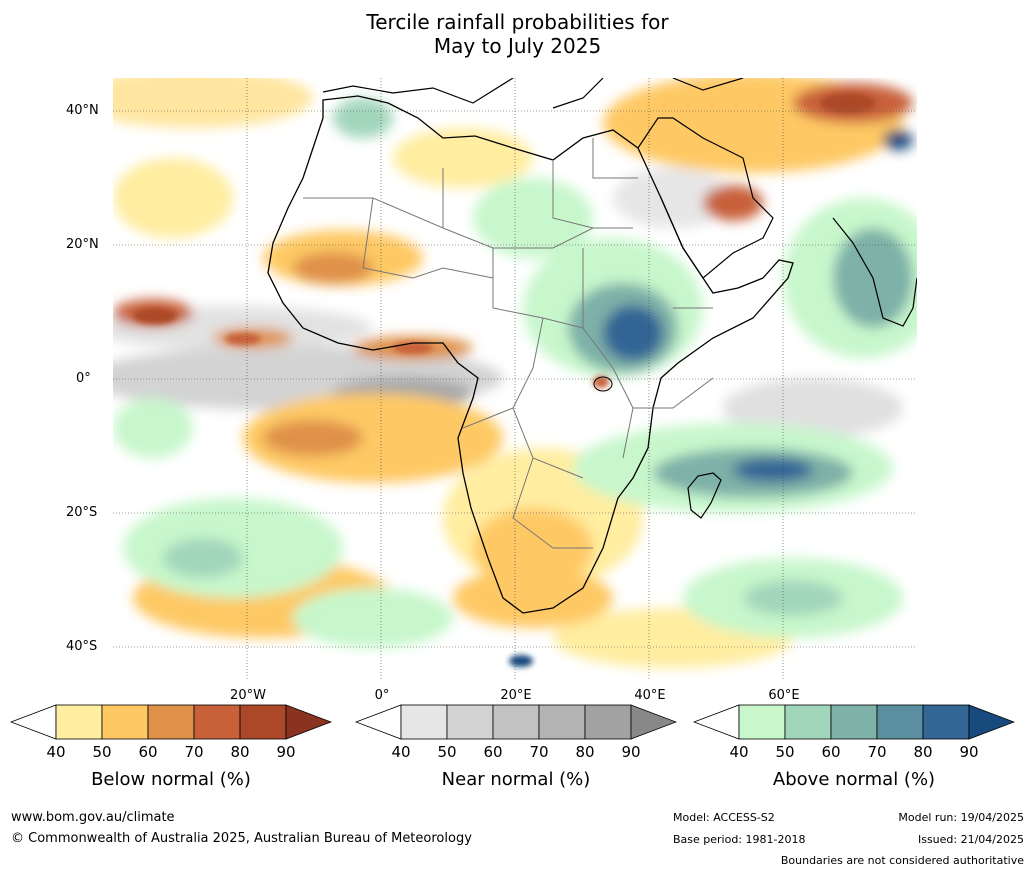 This screenshot has height=873, width=1035. What do you see at coordinates (516, 779) in the screenshot?
I see `near-normal-title: Near normal (%)` at bounding box center [516, 779].